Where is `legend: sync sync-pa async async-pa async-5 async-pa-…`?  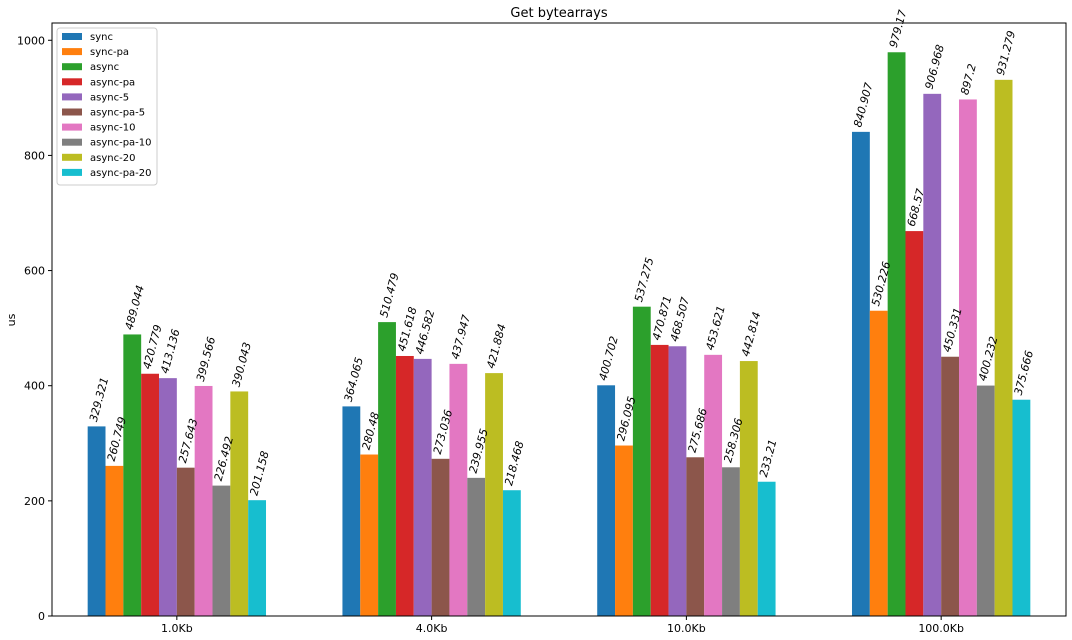 legend: sync sync-pa async async-pa async-5 async-pa-… is located at coordinates (107, 106).